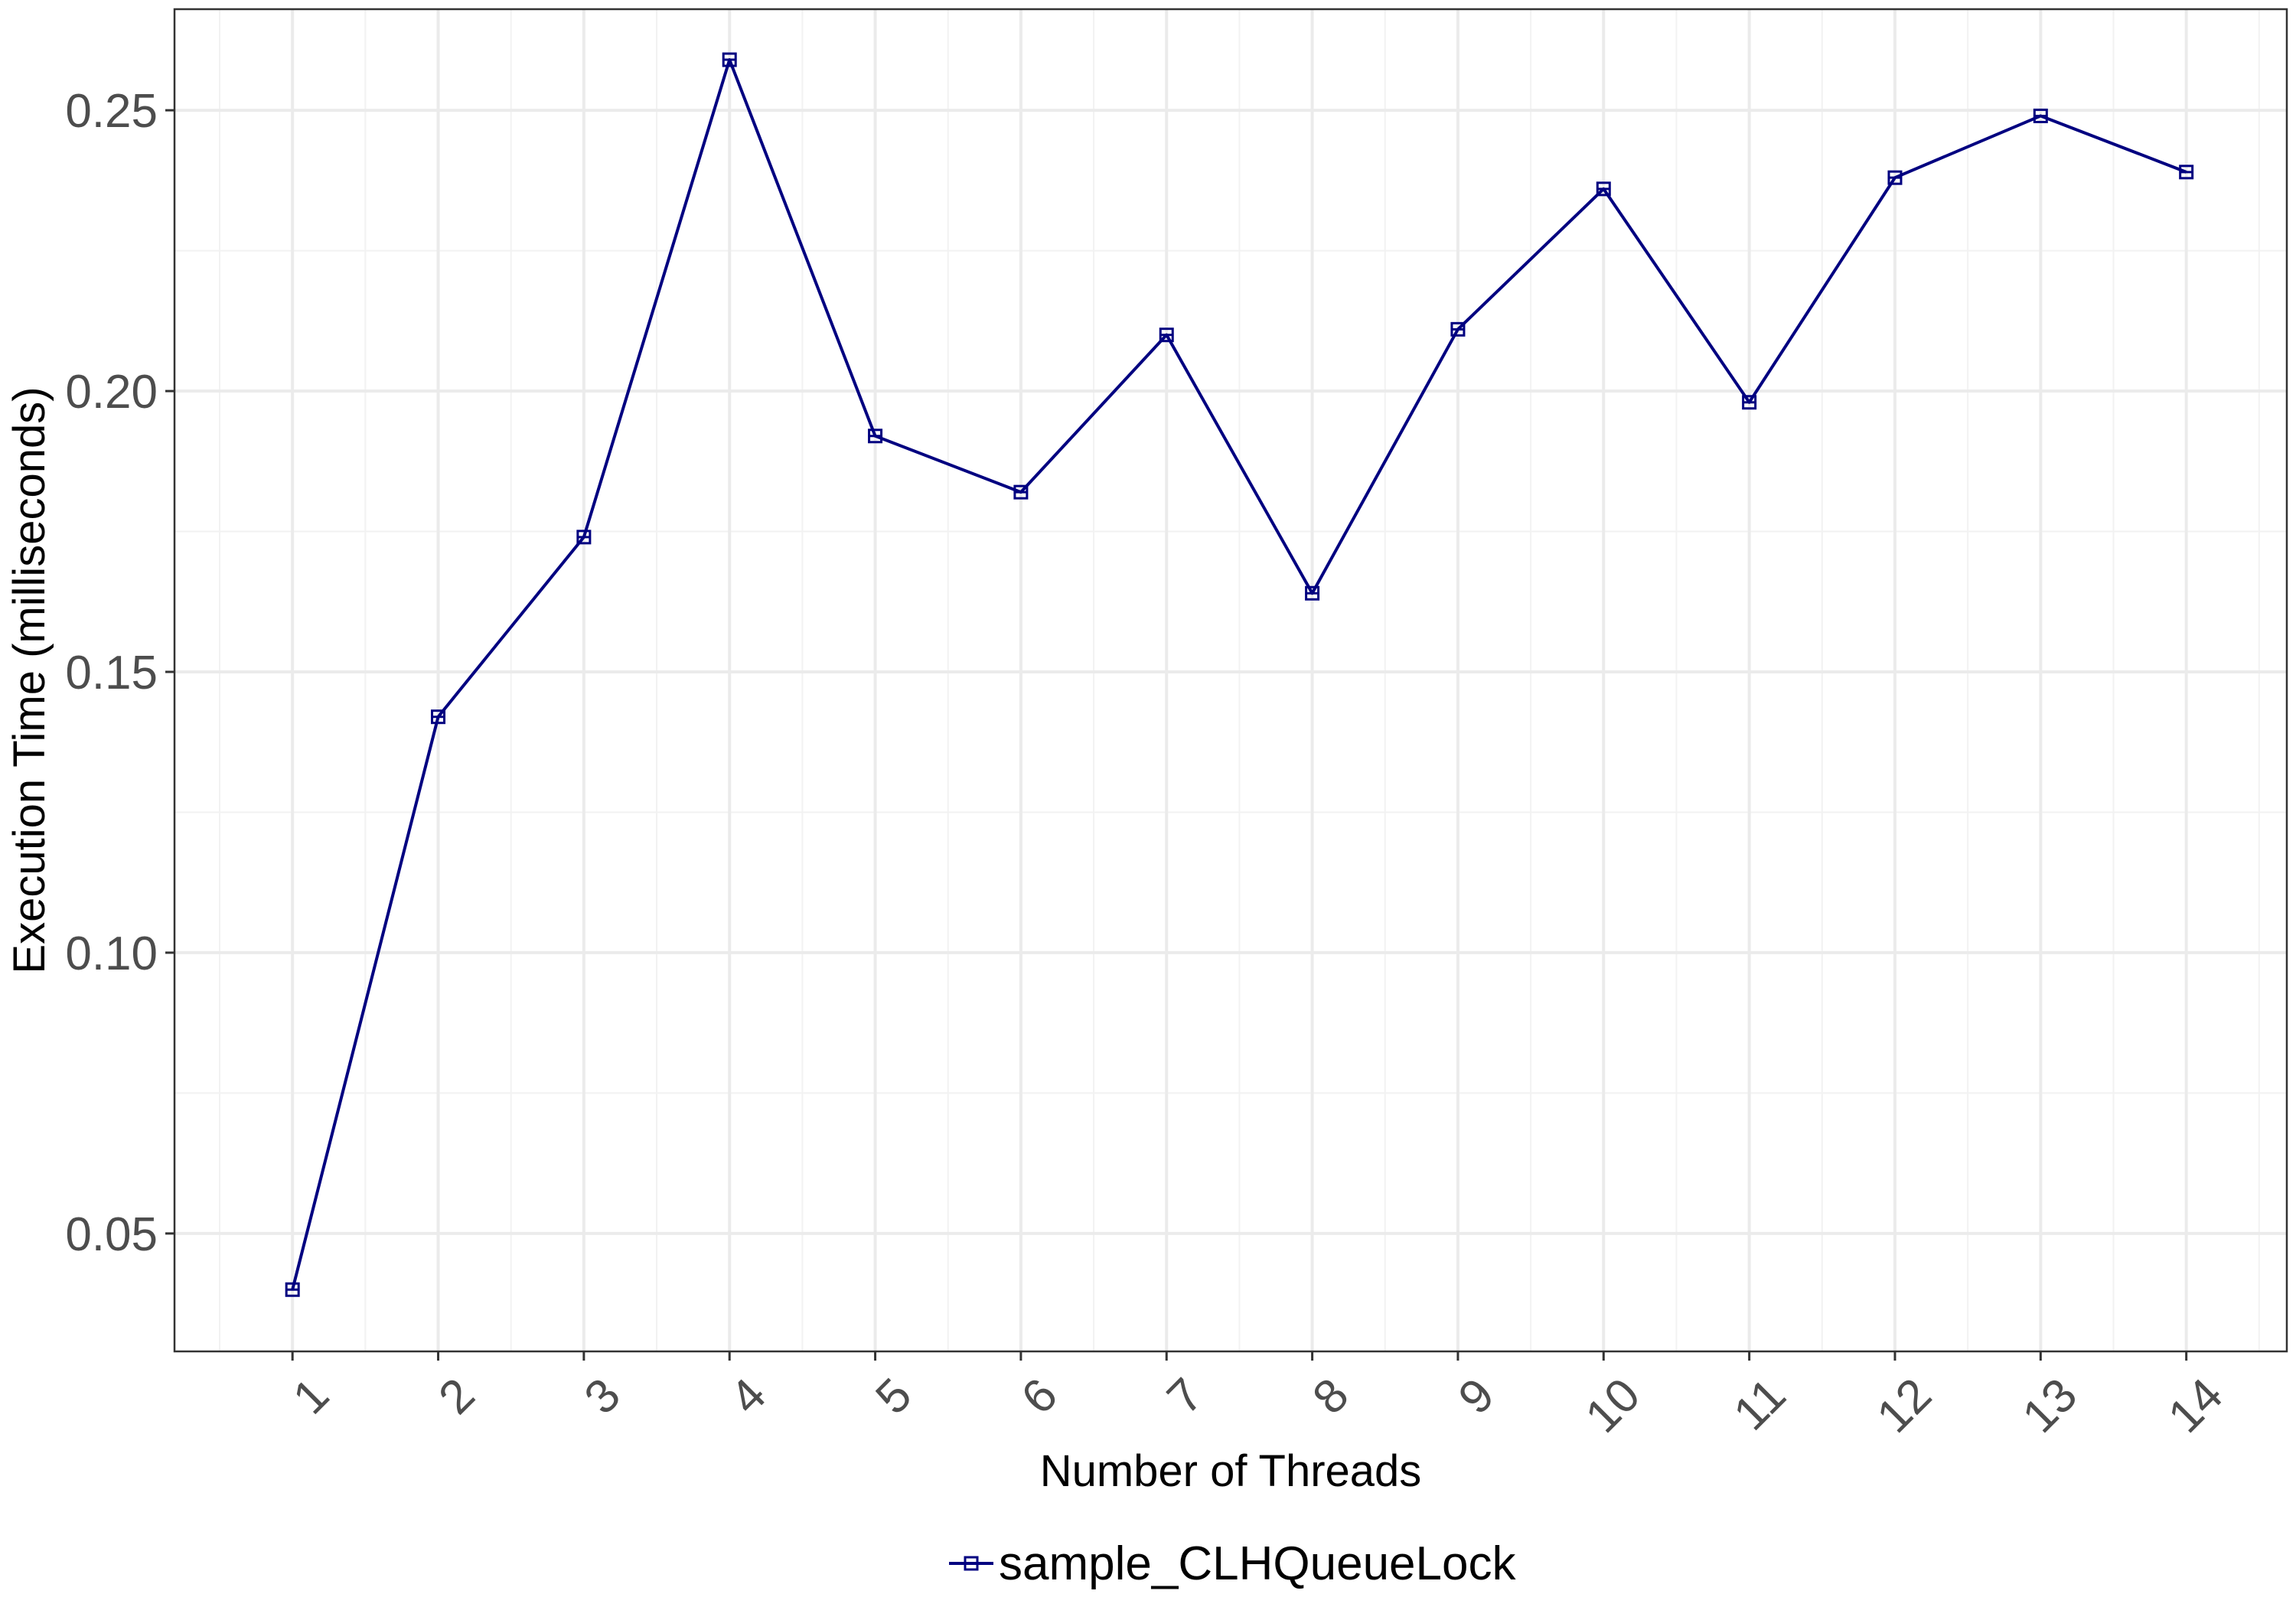 The width and height of the screenshot is (2296, 1607). What do you see at coordinates (1759, 1404) in the screenshot?
I see `x-tick-label: 11` at bounding box center [1759, 1404].